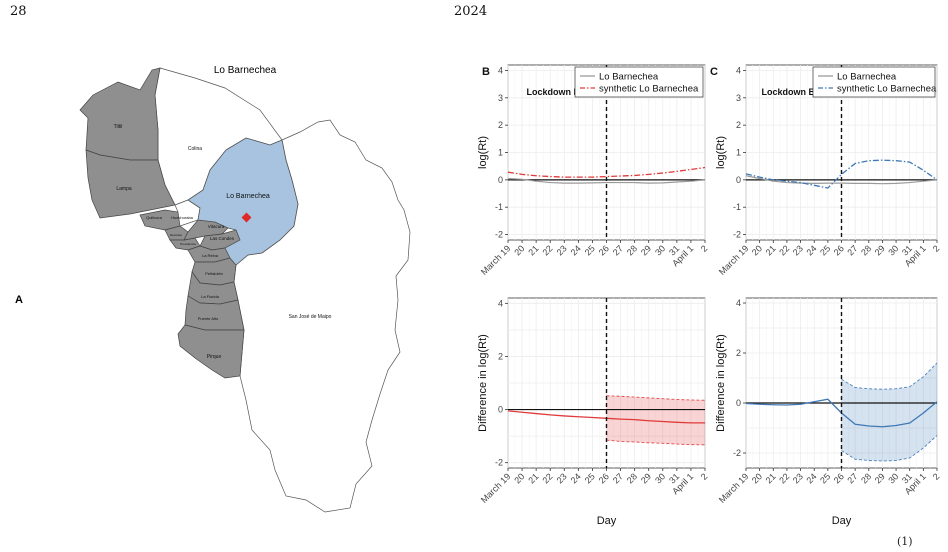 The width and height of the screenshot is (948, 552). I want to click on label-san-jose-de-maipo: San José de Maipo, so click(310, 317).